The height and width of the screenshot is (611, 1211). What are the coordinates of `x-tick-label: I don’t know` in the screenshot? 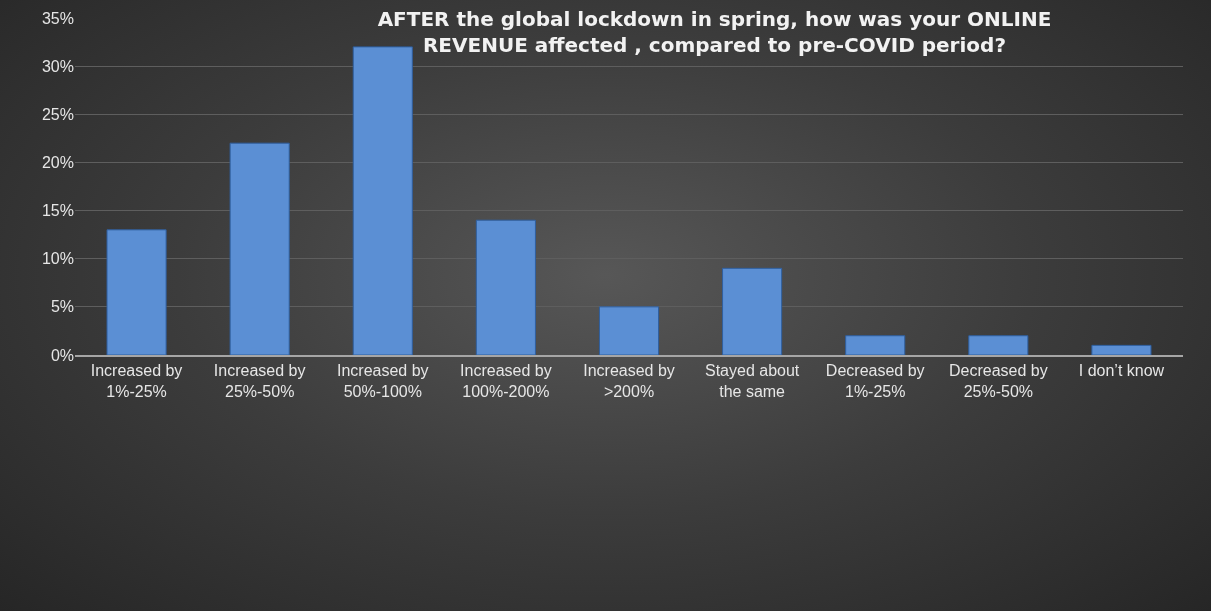 It's located at (1121, 371).